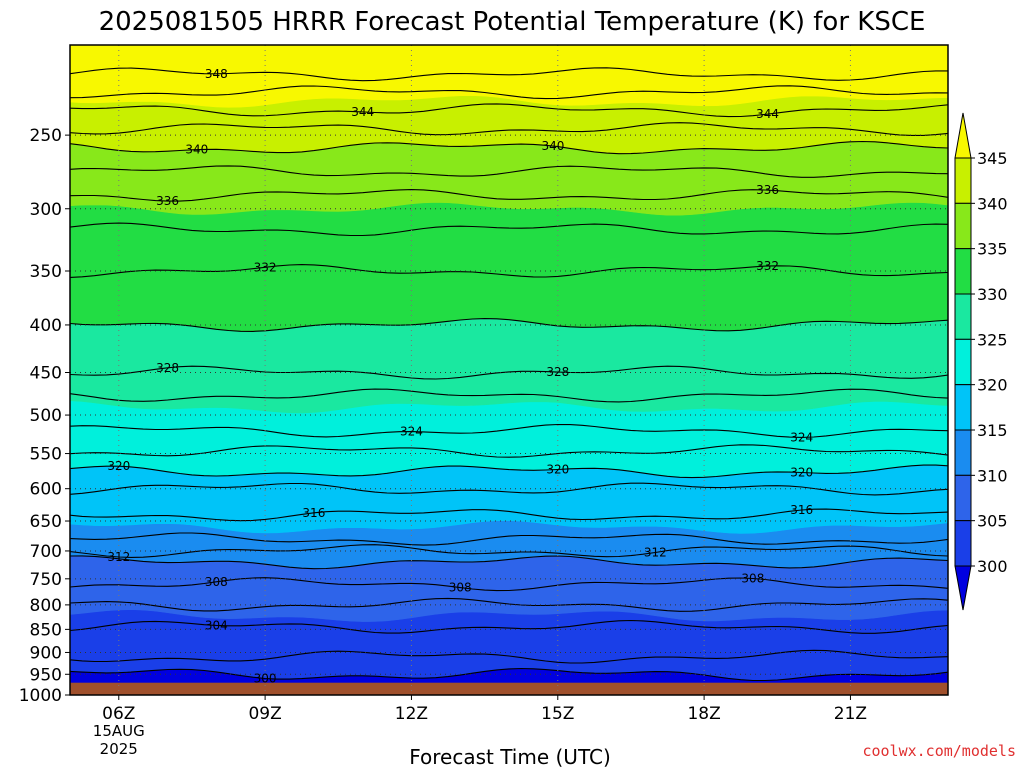  Describe the element at coordinates (46, 455) in the screenshot. I see `y-tick-label: 550` at that location.